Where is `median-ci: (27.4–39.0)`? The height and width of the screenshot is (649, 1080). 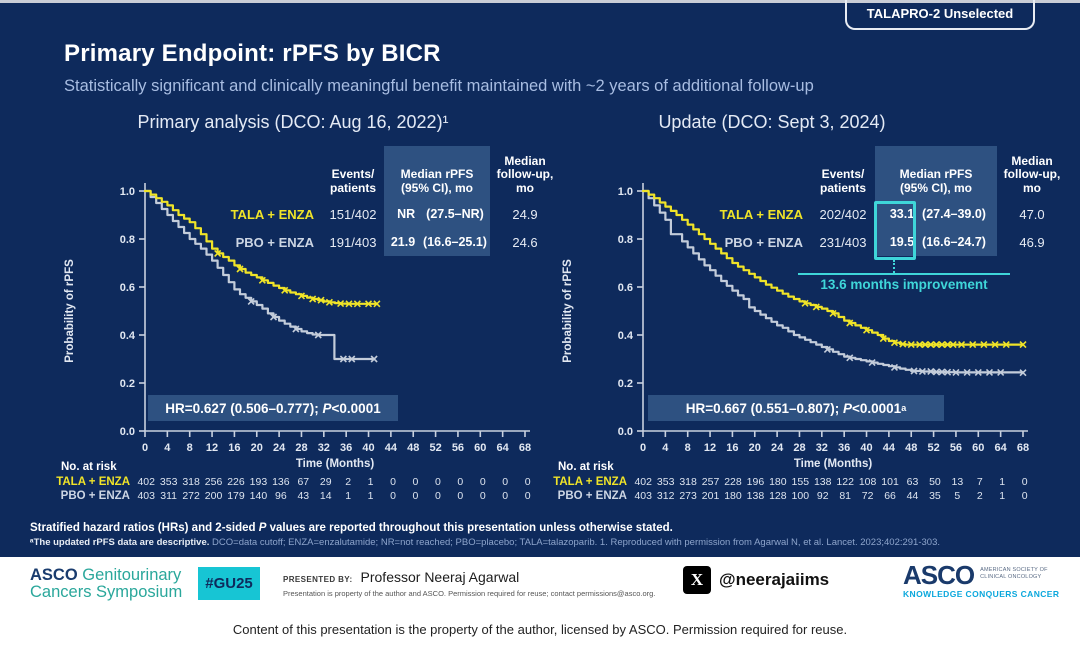
median-ci: (27.4–39.0) is located at coordinates (954, 214).